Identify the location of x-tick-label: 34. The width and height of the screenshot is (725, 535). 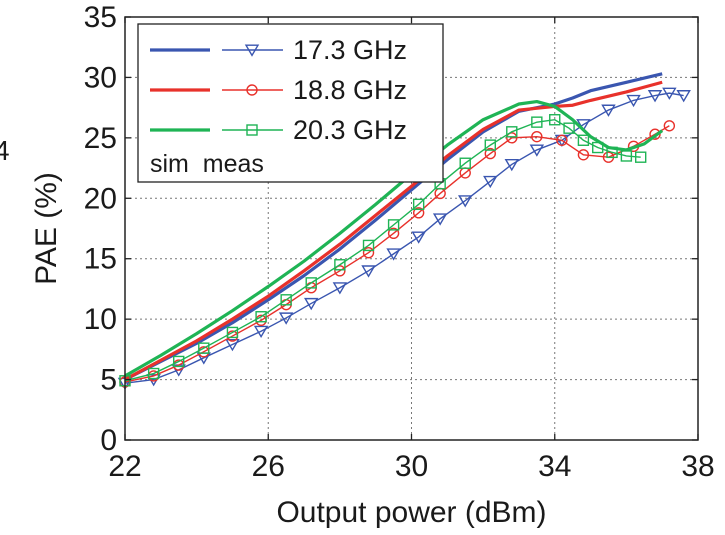
(554, 466).